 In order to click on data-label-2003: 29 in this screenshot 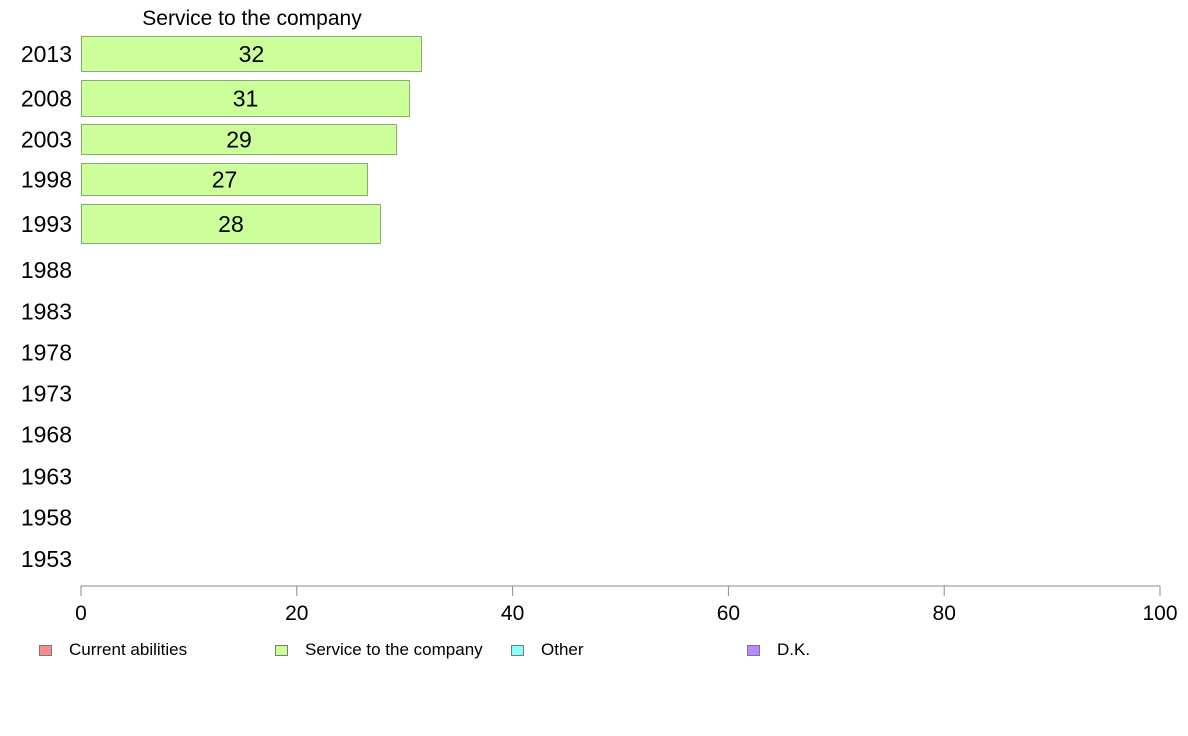, I will do `click(239, 140)`.